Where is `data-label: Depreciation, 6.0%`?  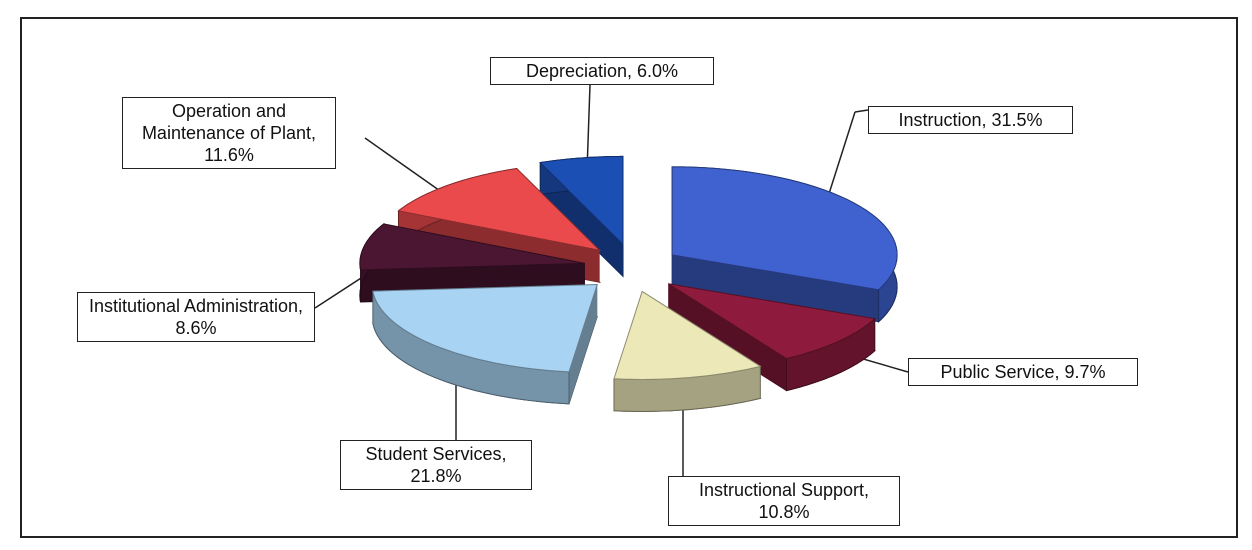
data-label: Depreciation, 6.0% is located at coordinates (602, 71).